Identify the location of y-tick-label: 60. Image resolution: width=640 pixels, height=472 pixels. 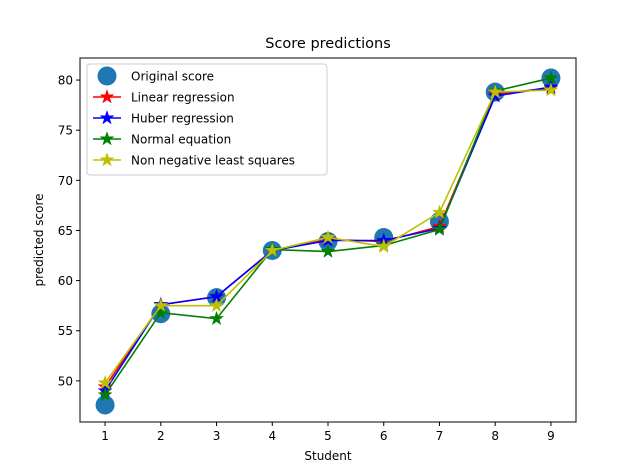
(65, 281).